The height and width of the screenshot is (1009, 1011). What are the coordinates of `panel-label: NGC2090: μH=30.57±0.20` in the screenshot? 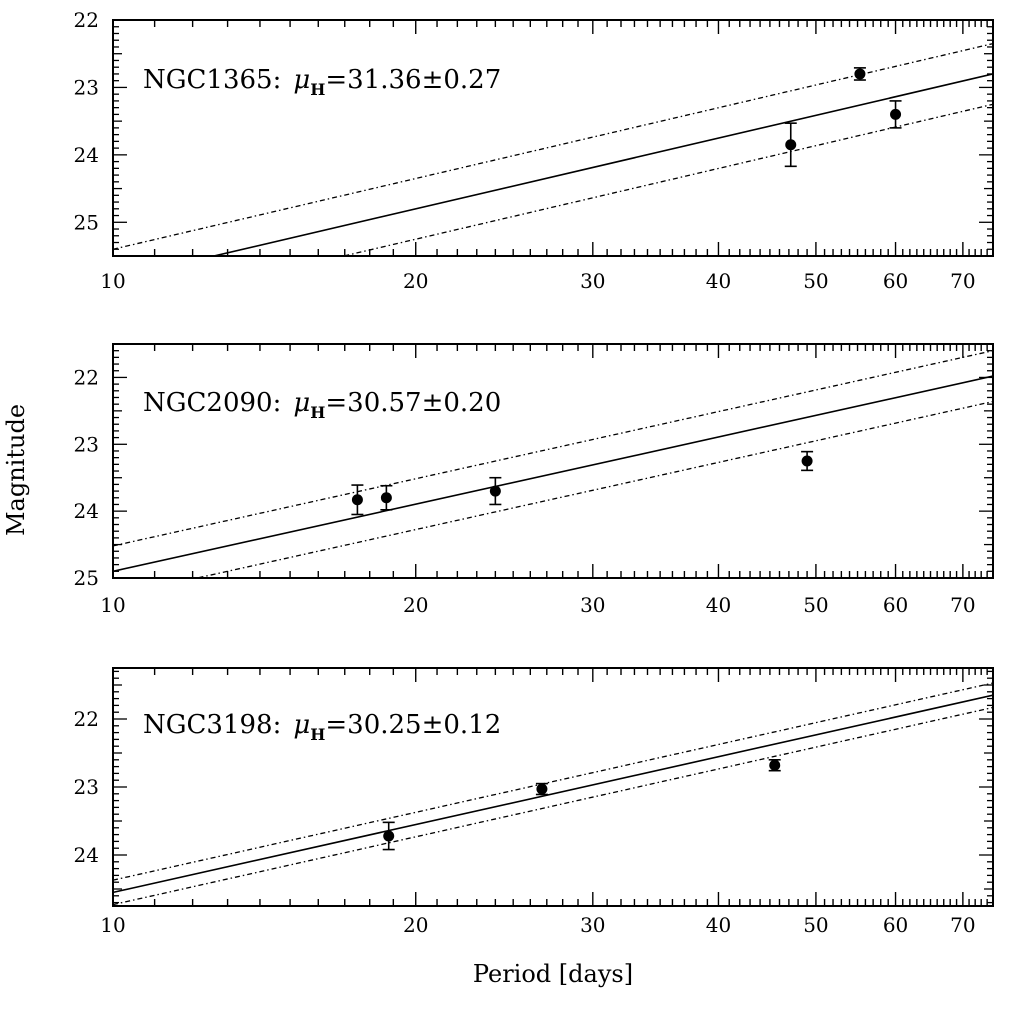 It's located at (322, 405).